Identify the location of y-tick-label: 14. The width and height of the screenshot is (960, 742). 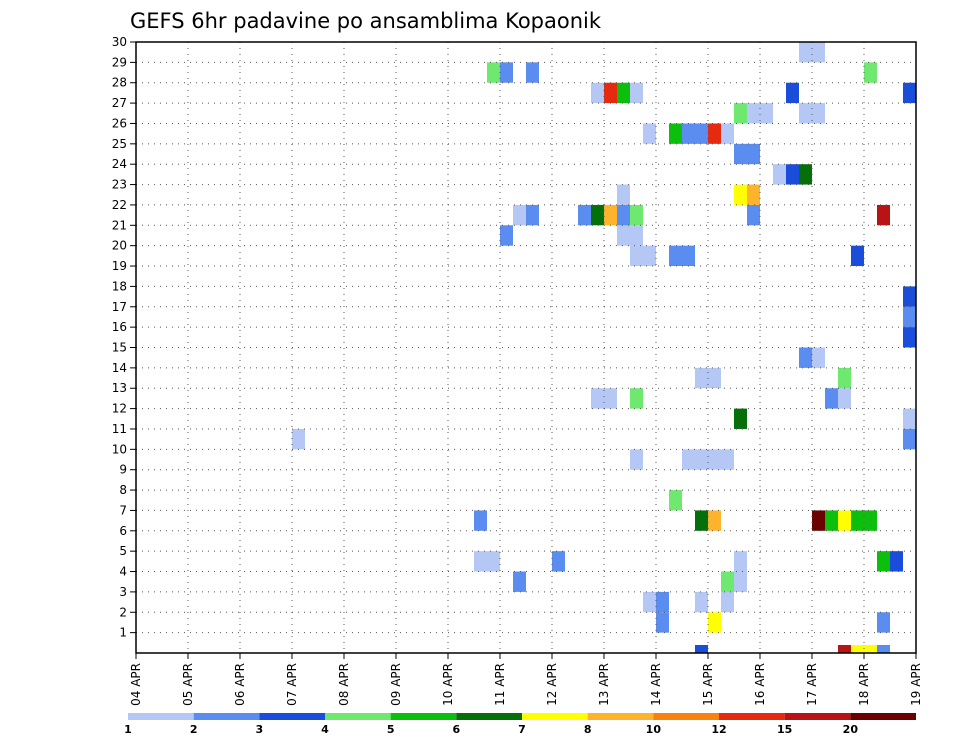
(119, 368).